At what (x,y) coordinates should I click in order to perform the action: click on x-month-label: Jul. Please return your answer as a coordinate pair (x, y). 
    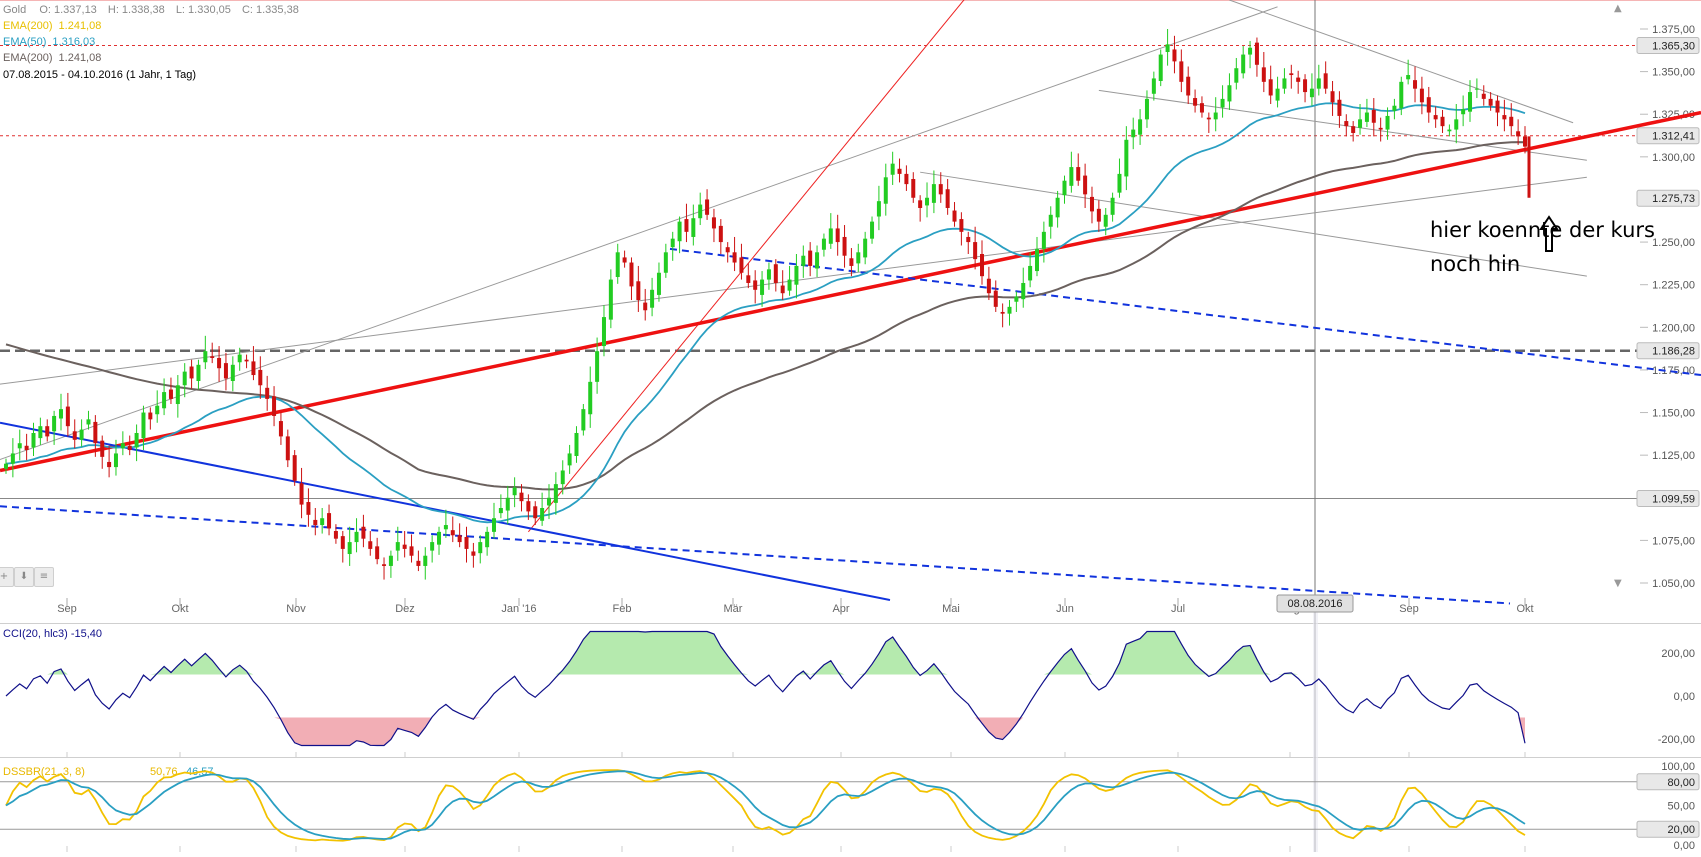
    Looking at the image, I should click on (1178, 609).